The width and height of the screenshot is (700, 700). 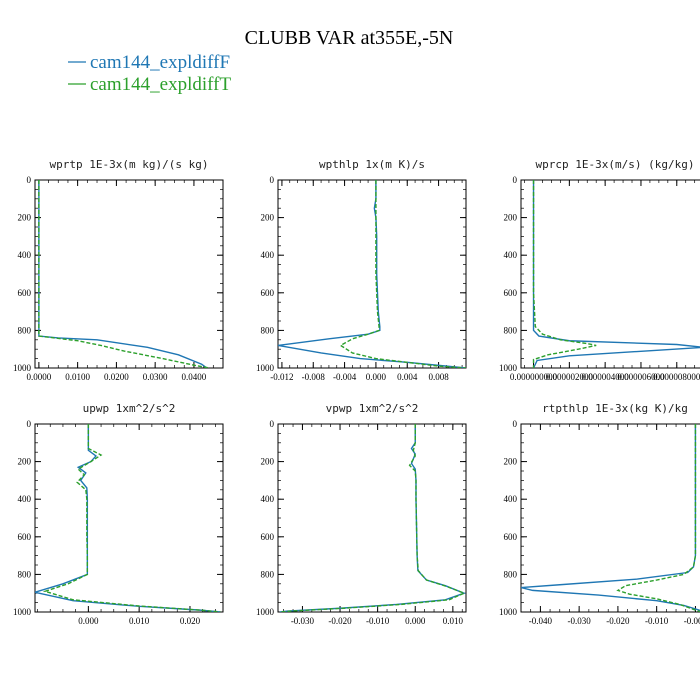 What do you see at coordinates (372, 408) in the screenshot?
I see `panel-title: vpwp 1xm^2/s^2` at bounding box center [372, 408].